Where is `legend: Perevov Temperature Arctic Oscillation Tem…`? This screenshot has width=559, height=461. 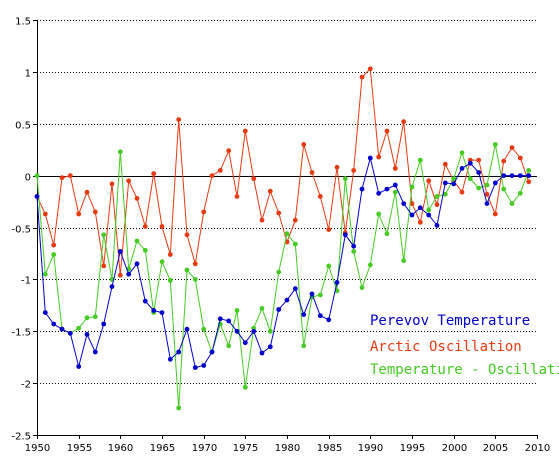
legend: Perevov Temperature Arctic Oscillation Tem… is located at coordinates (464, 345).